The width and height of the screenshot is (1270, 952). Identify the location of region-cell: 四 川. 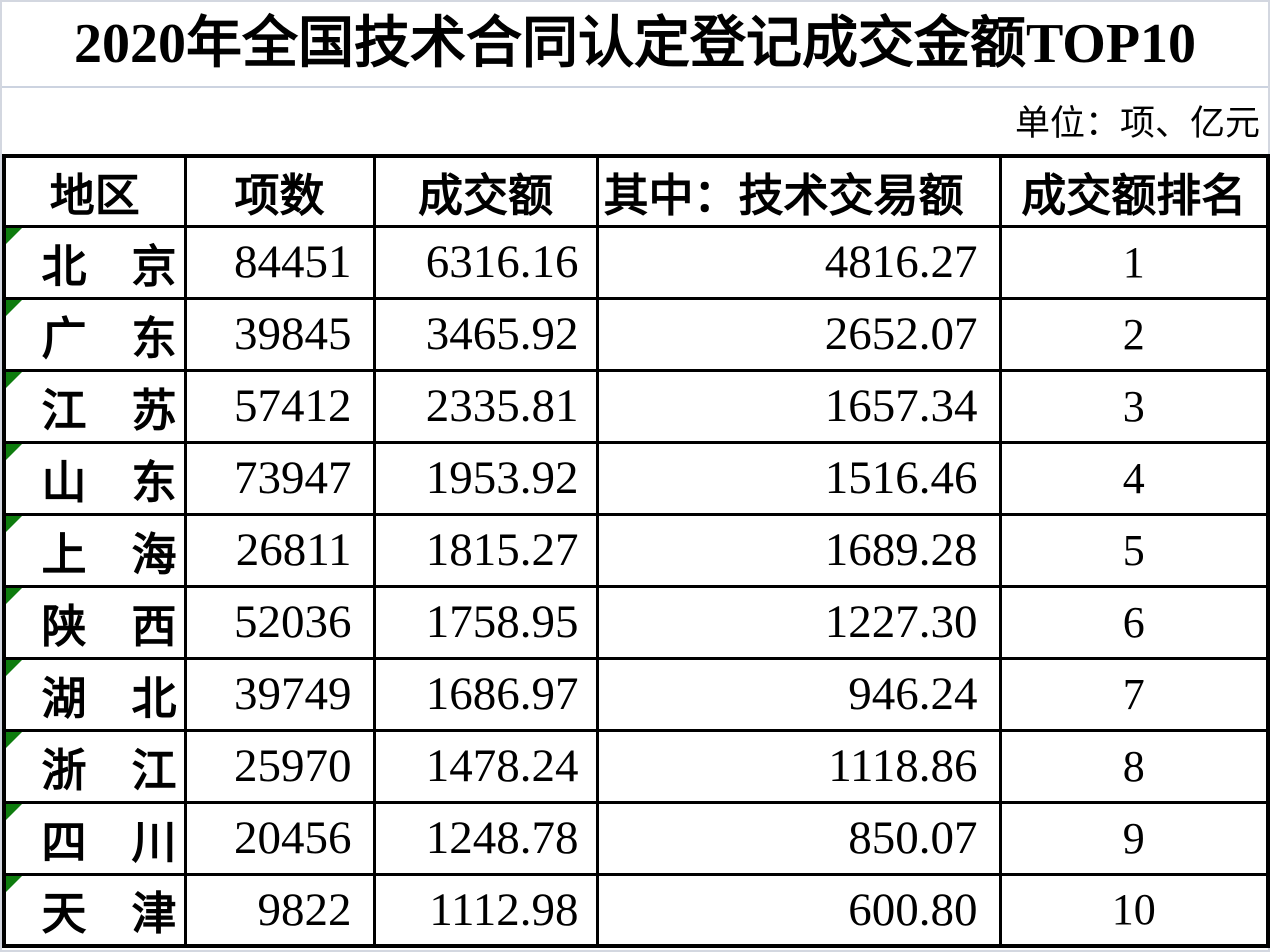
(94, 838).